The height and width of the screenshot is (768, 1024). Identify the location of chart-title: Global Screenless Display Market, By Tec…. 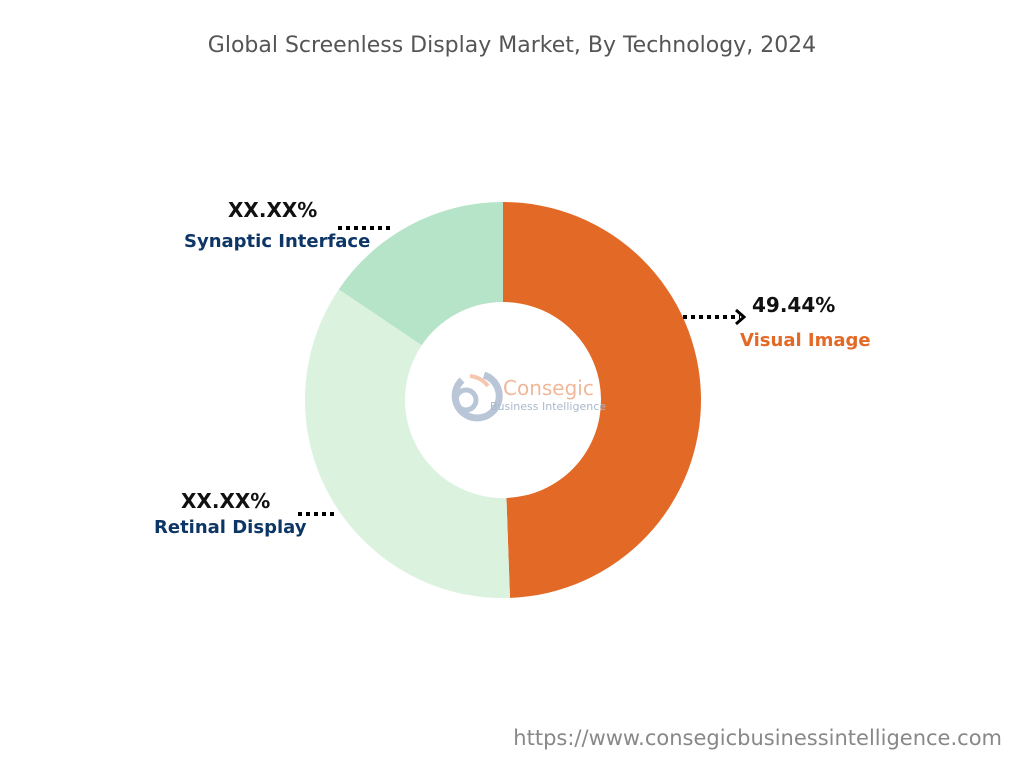
(512, 45).